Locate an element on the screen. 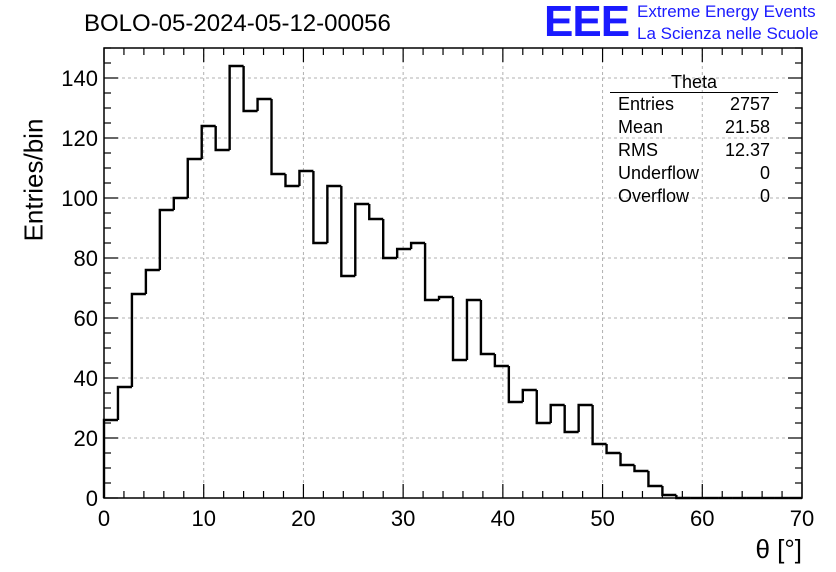 The image size is (836, 572). x-tick-label: 40 is located at coordinates (503, 518).